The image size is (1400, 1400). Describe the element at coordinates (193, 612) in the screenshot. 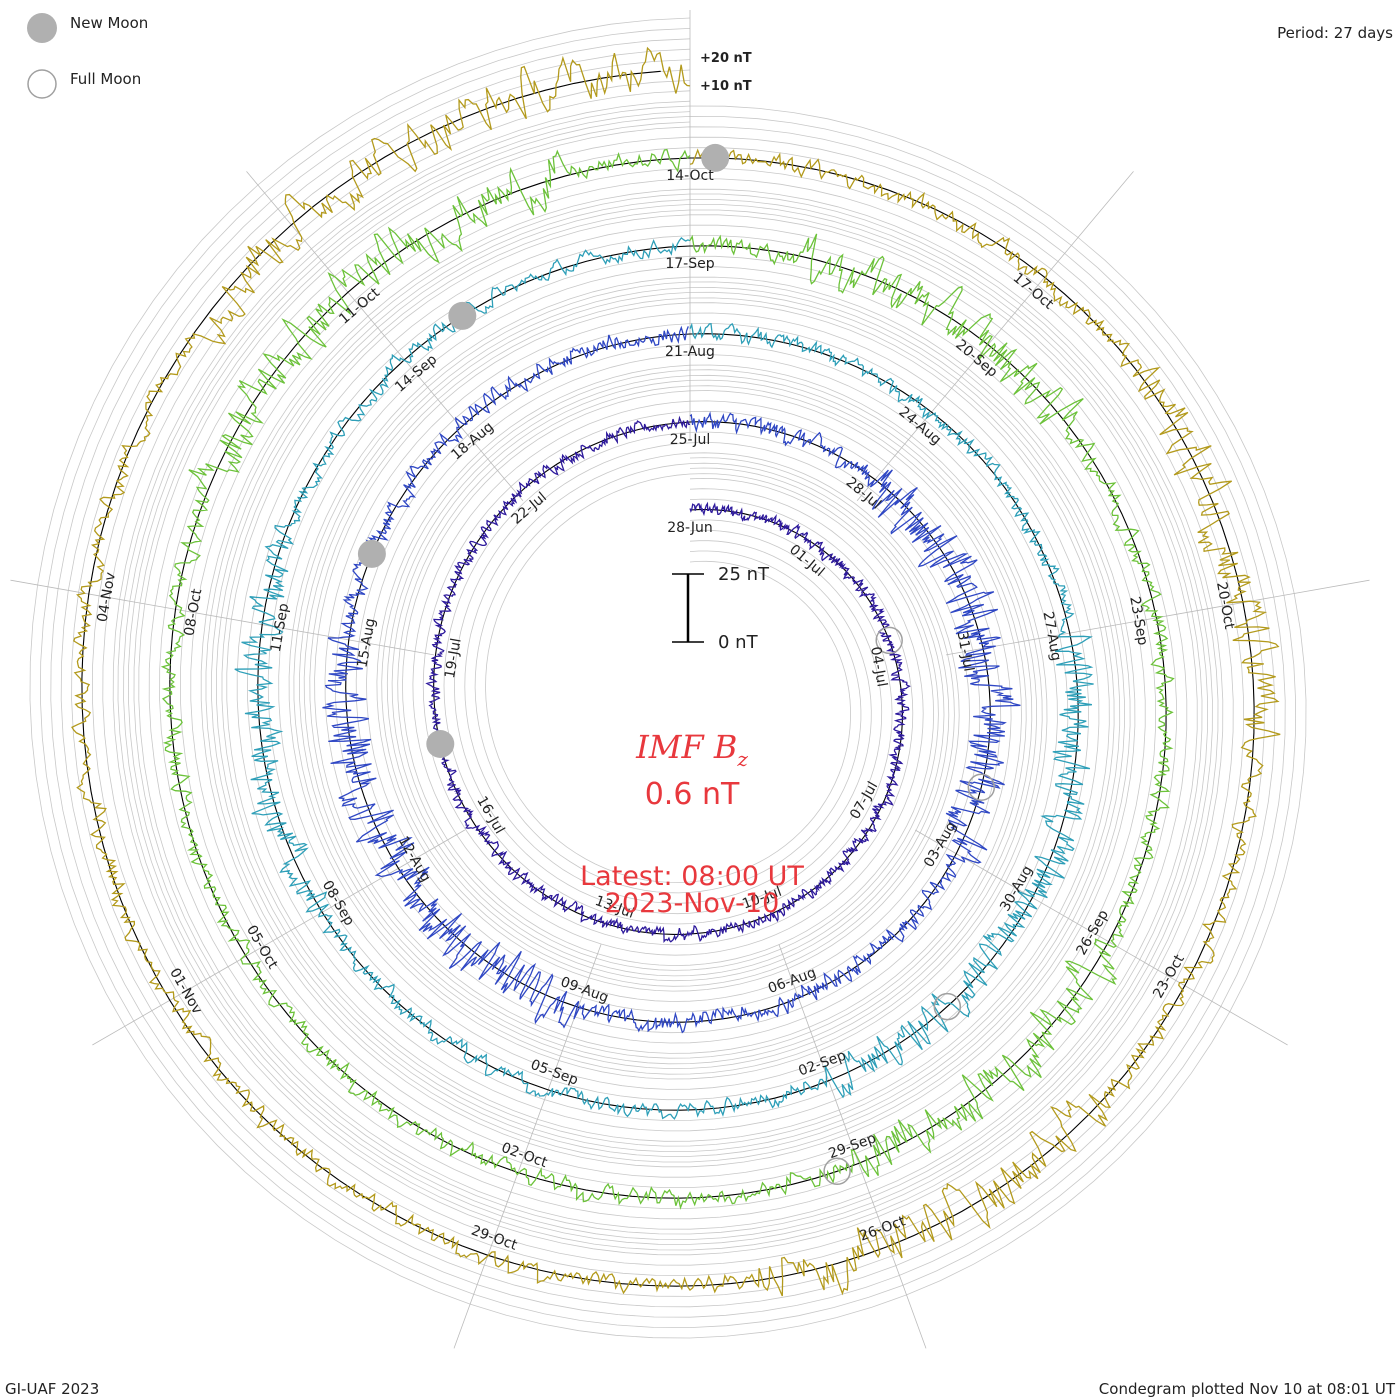

I see `date-label: 08-Oct` at that location.